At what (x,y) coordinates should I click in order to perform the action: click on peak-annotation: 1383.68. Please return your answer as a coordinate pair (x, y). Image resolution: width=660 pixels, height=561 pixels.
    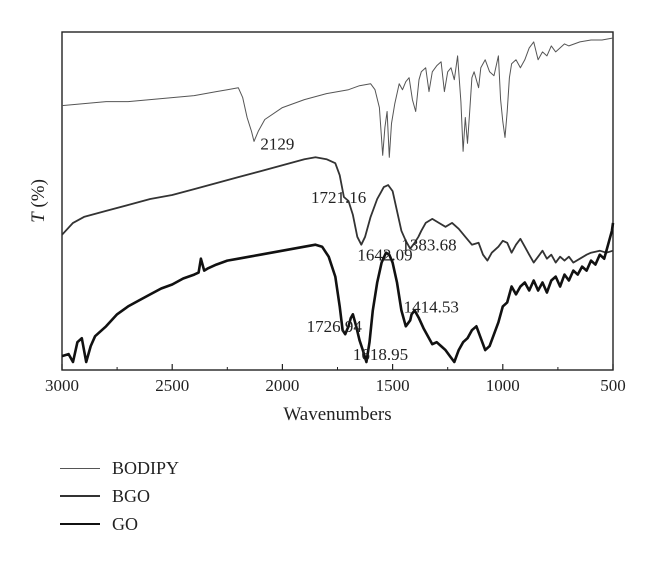
    Looking at the image, I should click on (428, 245).